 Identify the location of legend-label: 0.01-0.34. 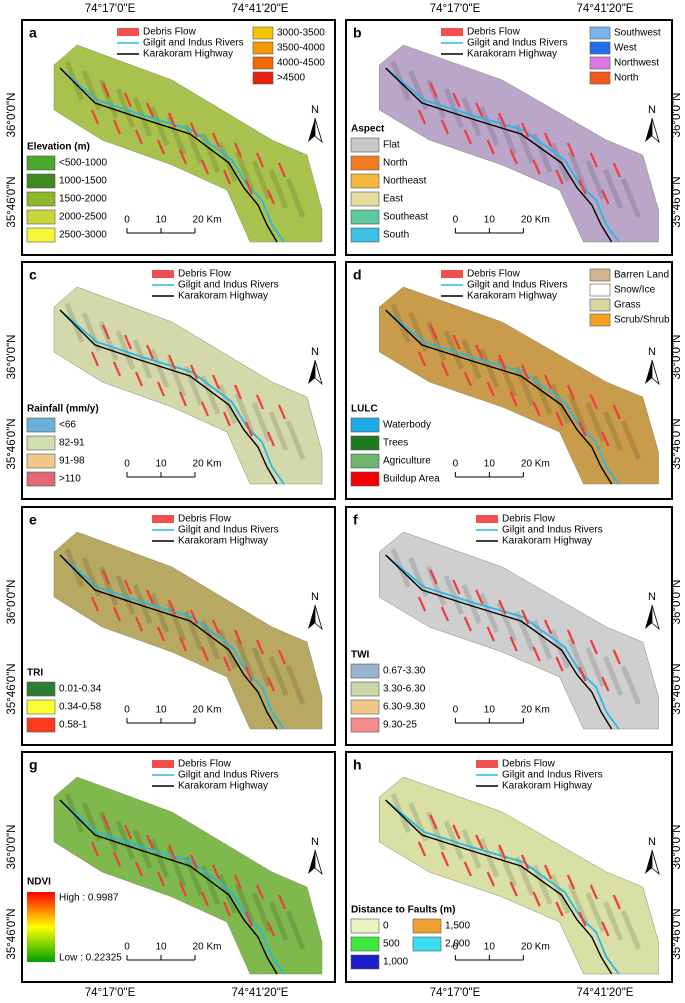
(80, 689).